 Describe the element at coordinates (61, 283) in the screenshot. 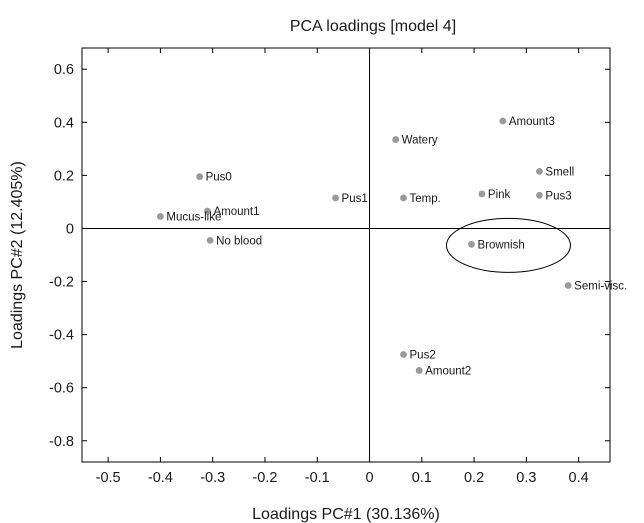

I see `y-tick-label: -0.2` at that location.